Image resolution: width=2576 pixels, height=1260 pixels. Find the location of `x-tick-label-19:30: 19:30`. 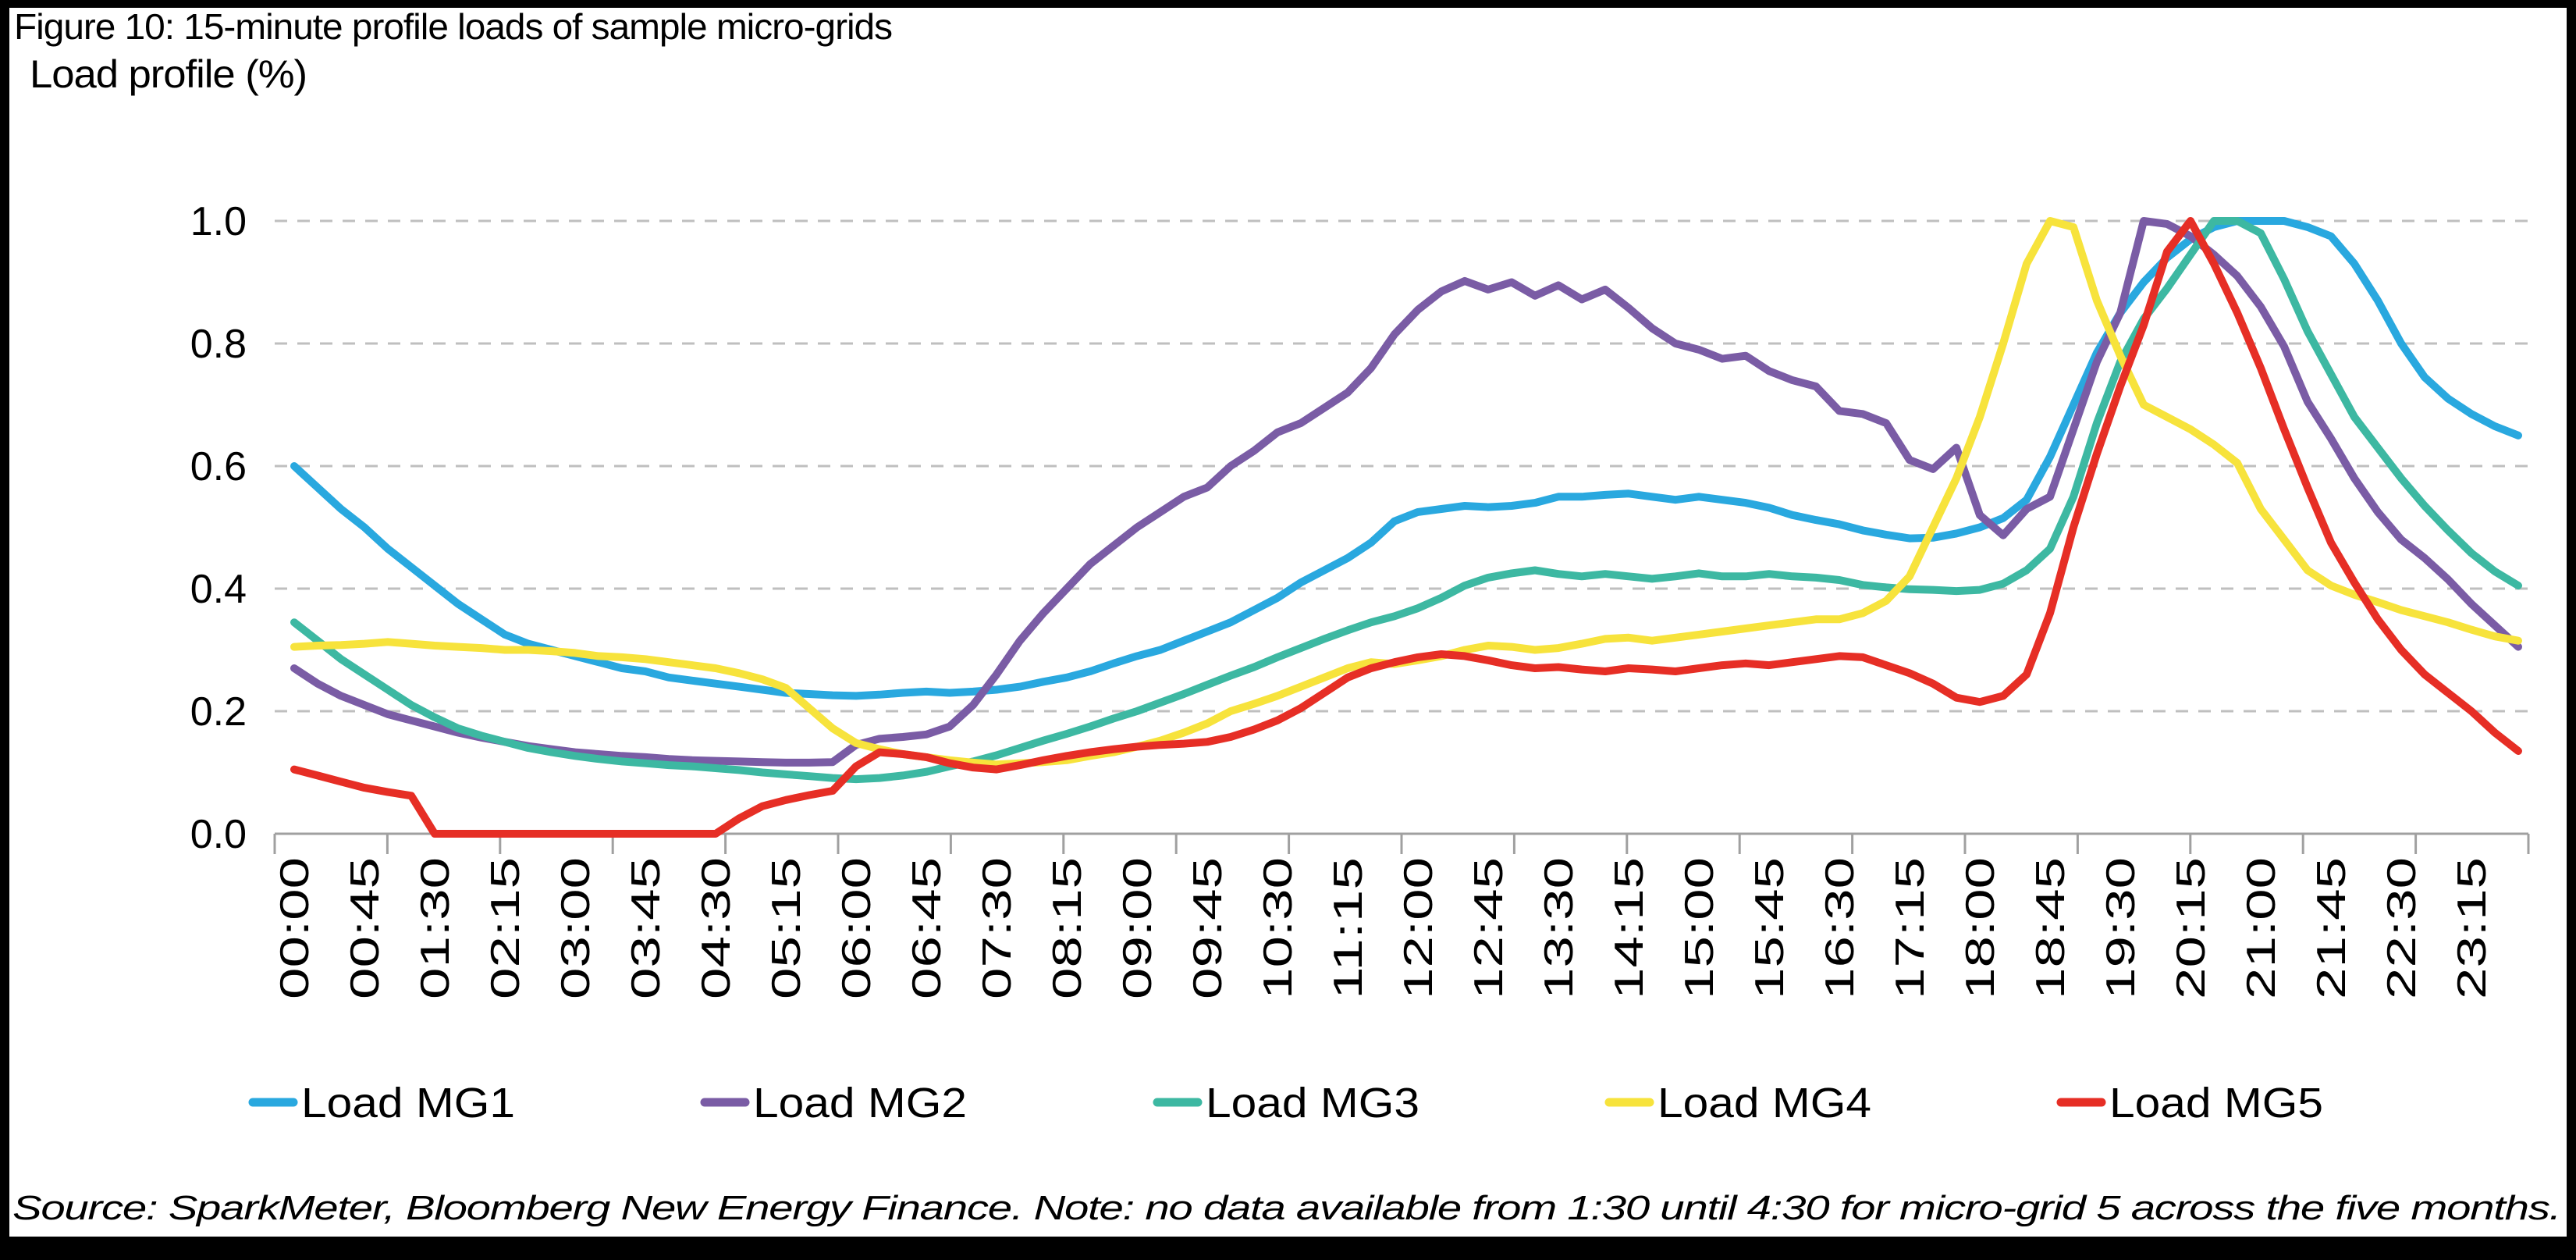

x-tick-label-19:30: 19:30 is located at coordinates (2121, 928).